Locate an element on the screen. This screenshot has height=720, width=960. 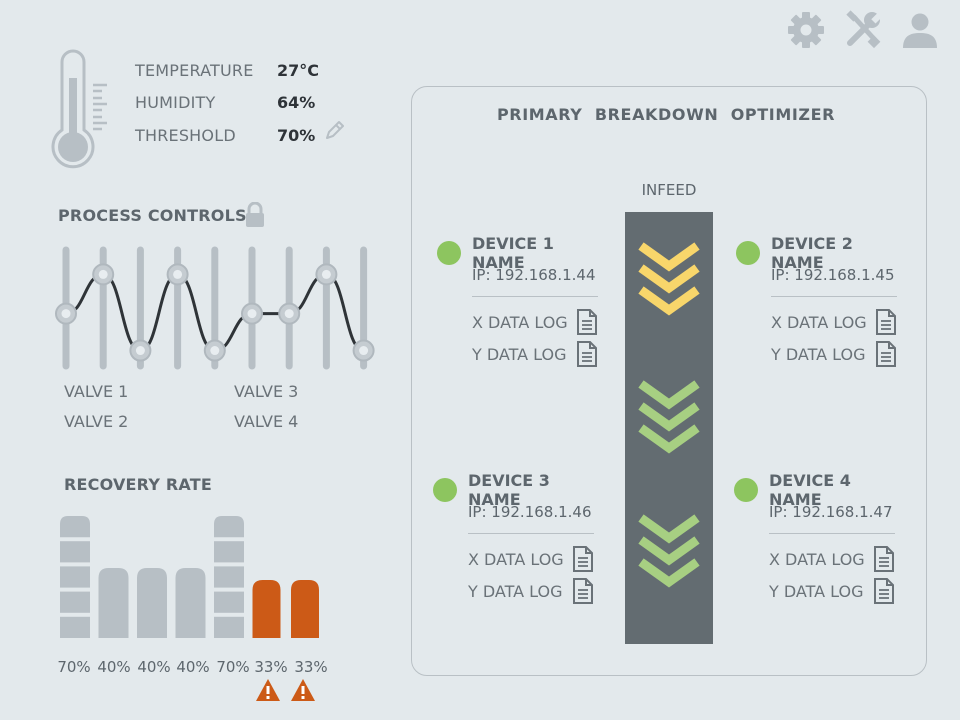
device-ip: IP: 192.168.1.44 is located at coordinates (534, 275).